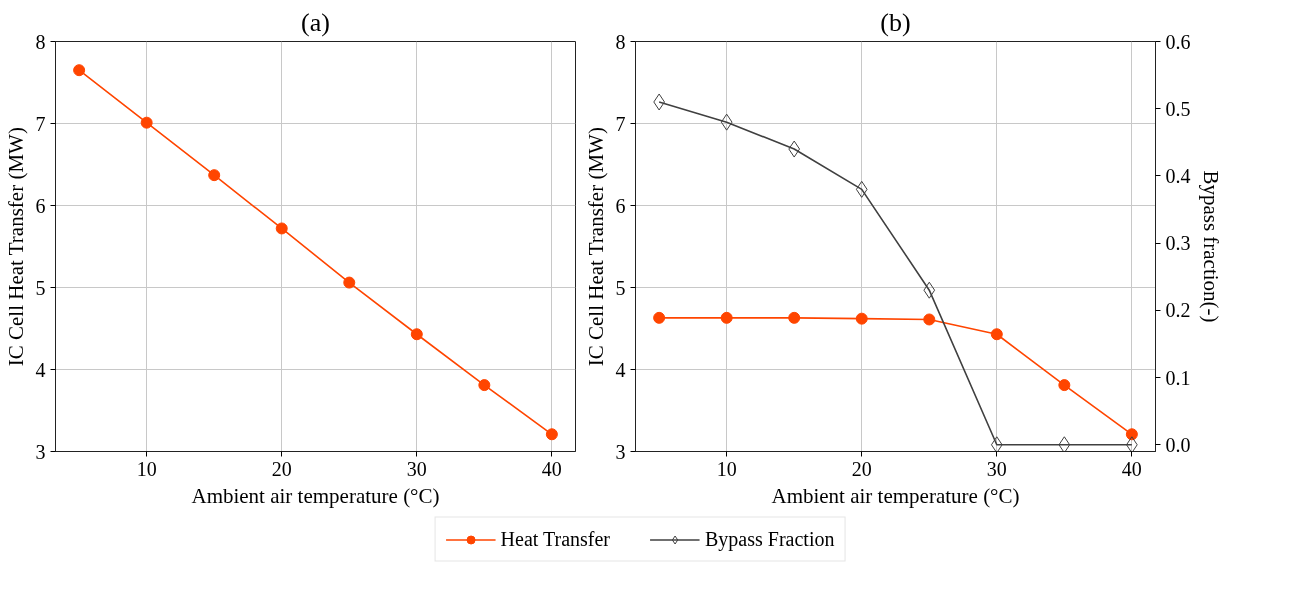 This screenshot has width=1293, height=610. Describe the element at coordinates (1178, 243) in the screenshot. I see `y2-tick-label: 0.3` at that location.